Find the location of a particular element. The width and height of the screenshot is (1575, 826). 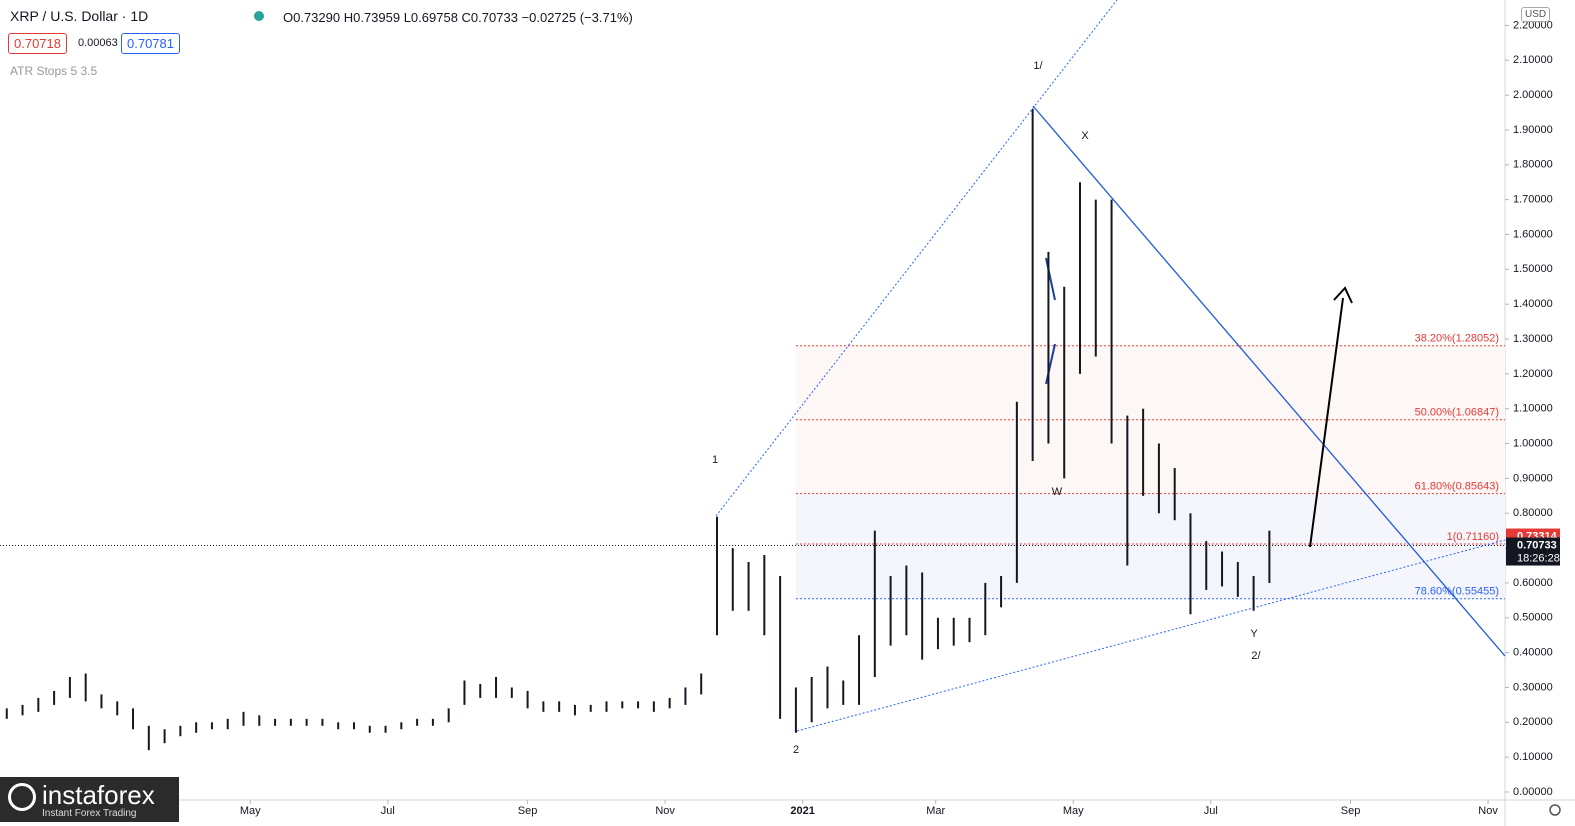

y-tick-label: 0.60000 is located at coordinates (1533, 583).